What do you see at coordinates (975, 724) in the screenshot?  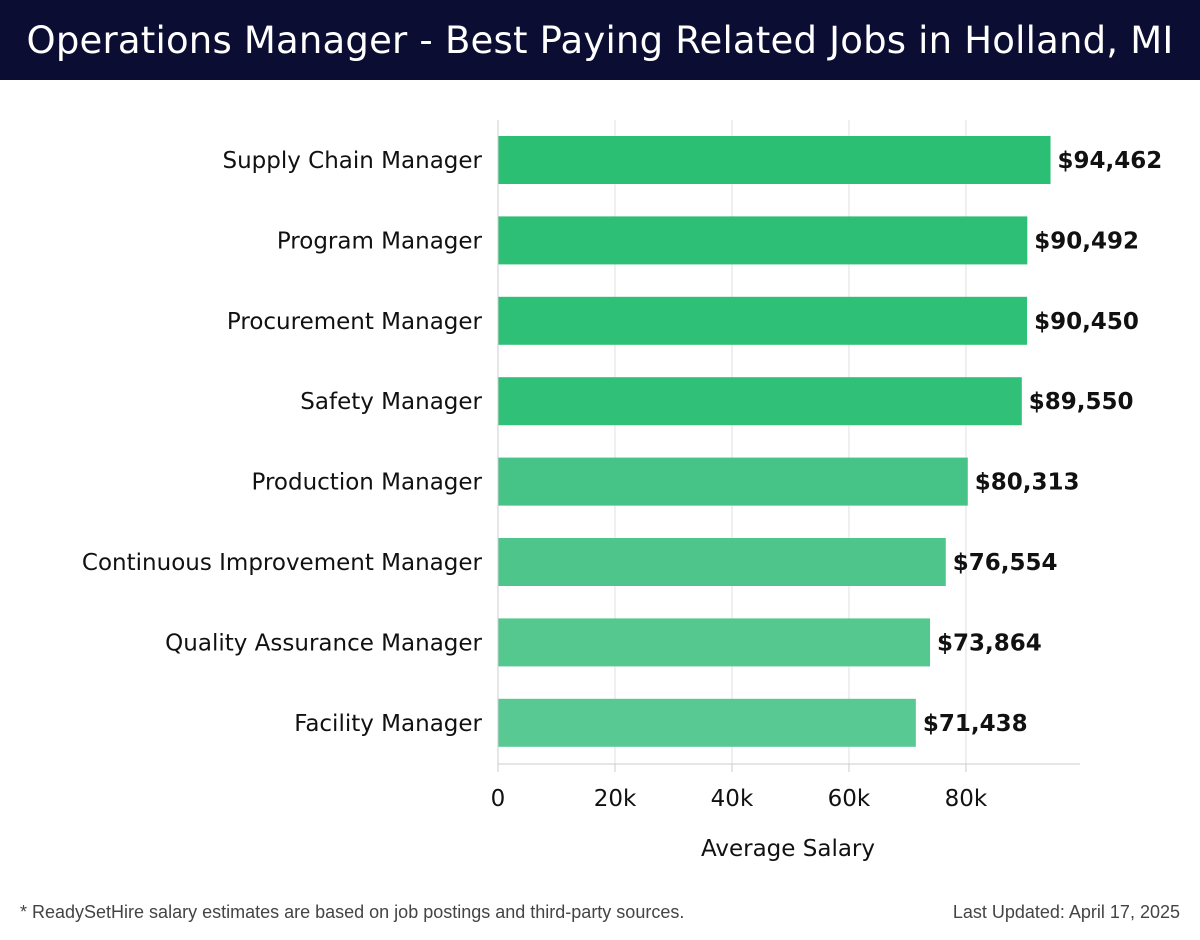 I see `value-label: $71,438` at bounding box center [975, 724].